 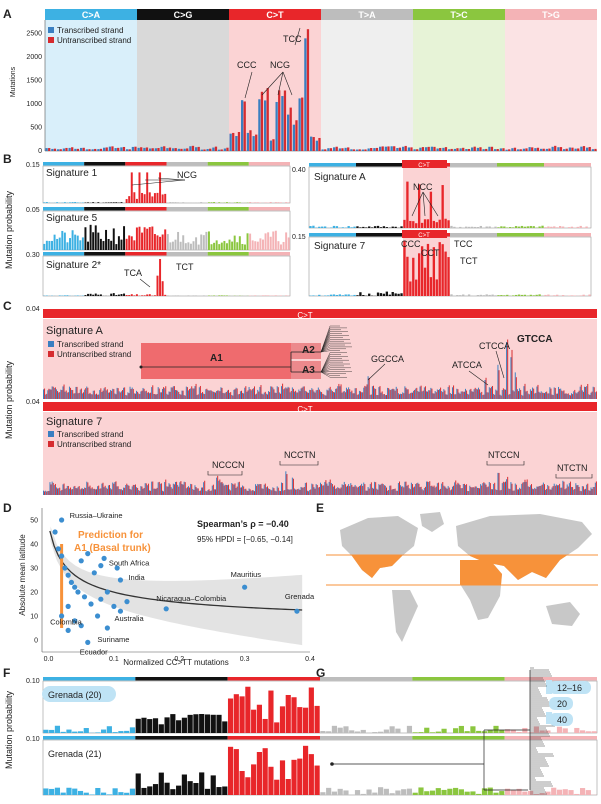 I want to click on sigA-ann-line, so click(x=417, y=204).